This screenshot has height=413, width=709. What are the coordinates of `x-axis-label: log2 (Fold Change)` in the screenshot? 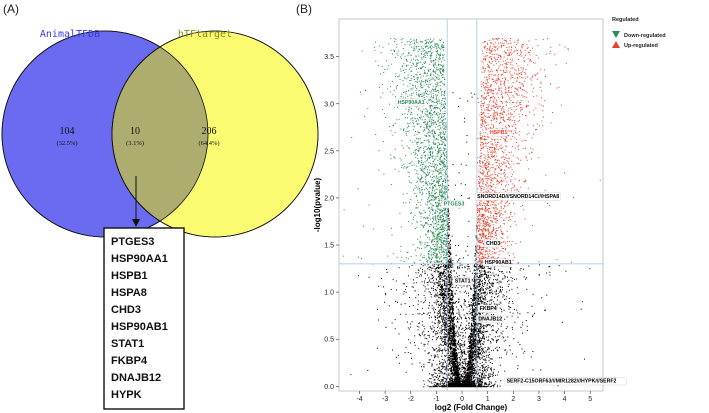 It's located at (471, 407).